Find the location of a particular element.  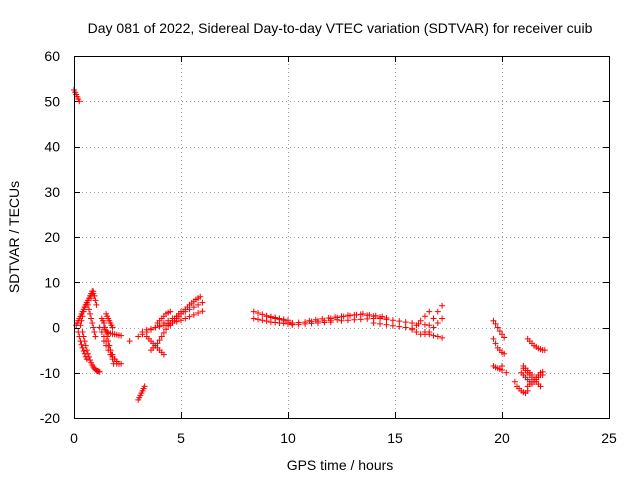

y-tick-label: -20 is located at coordinates (50, 418).